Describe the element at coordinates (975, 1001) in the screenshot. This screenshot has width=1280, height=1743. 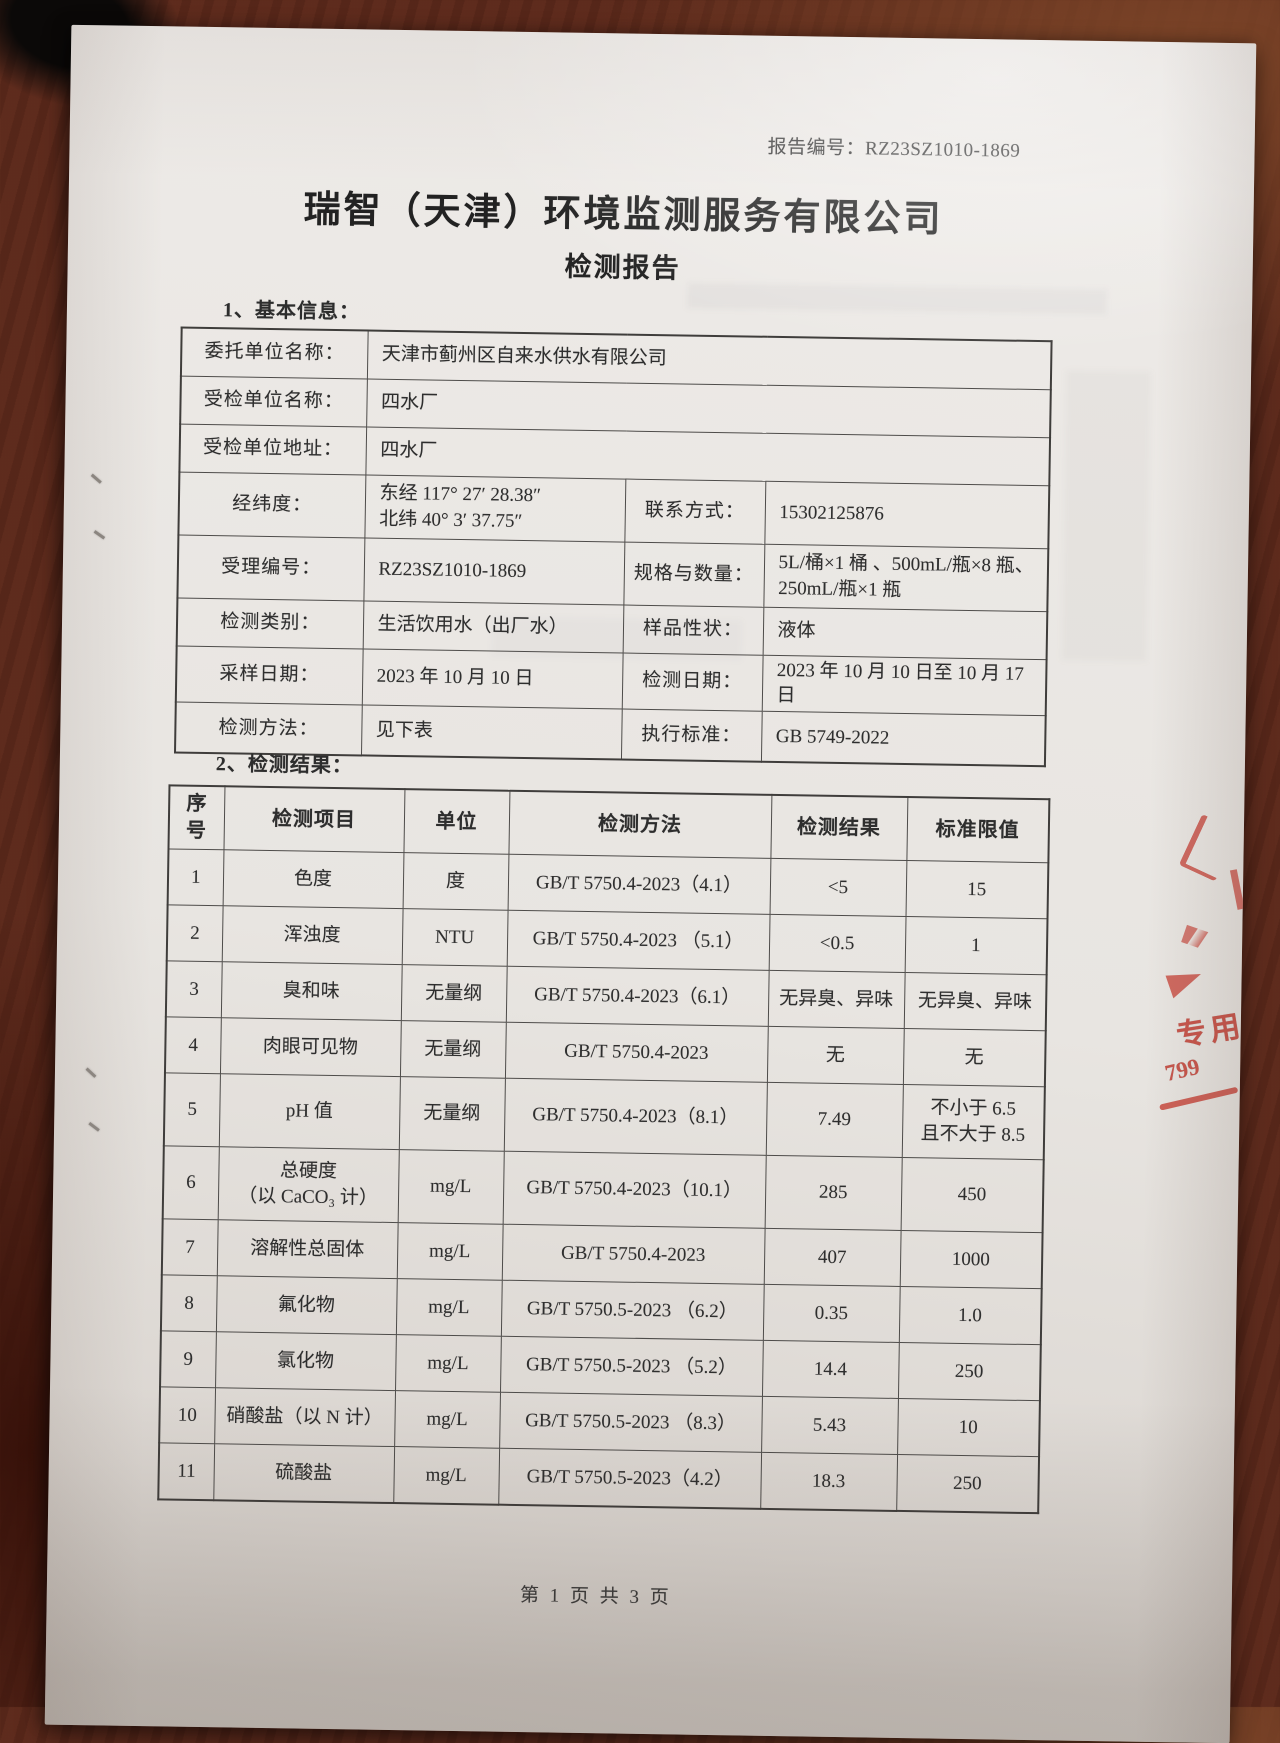
I see `limit-cell: 无异臭、异味` at that location.